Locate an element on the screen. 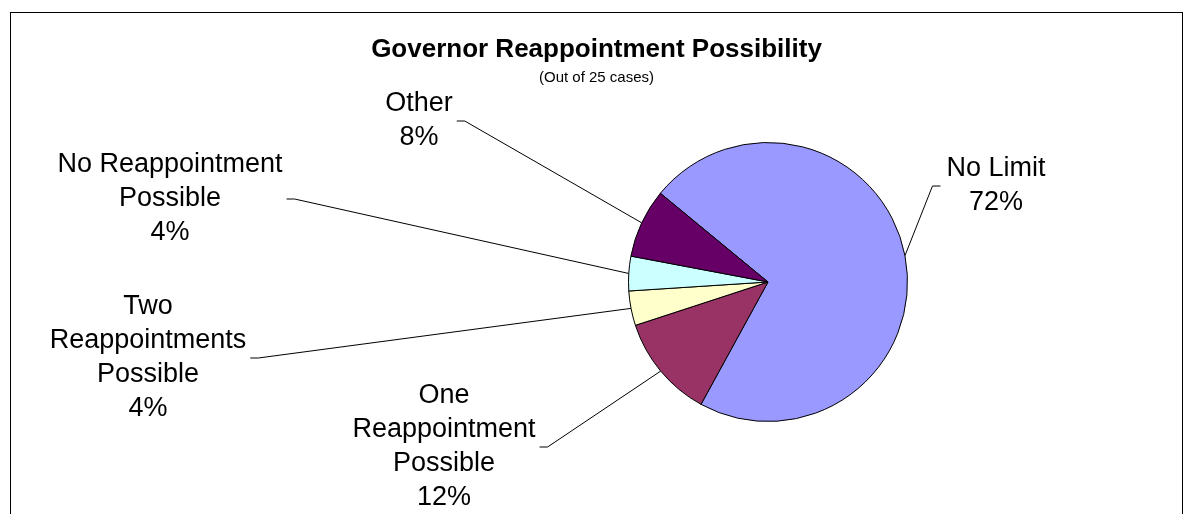  slice-label: One Reappointment Possible is located at coordinates (444, 428).